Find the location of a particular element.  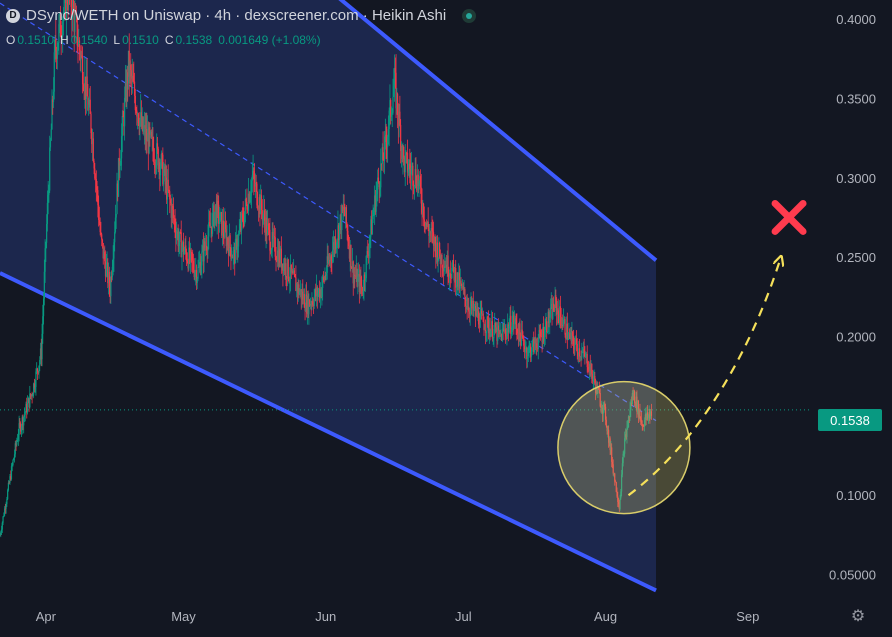

y-tick-label: 0.1000 is located at coordinates (856, 495).